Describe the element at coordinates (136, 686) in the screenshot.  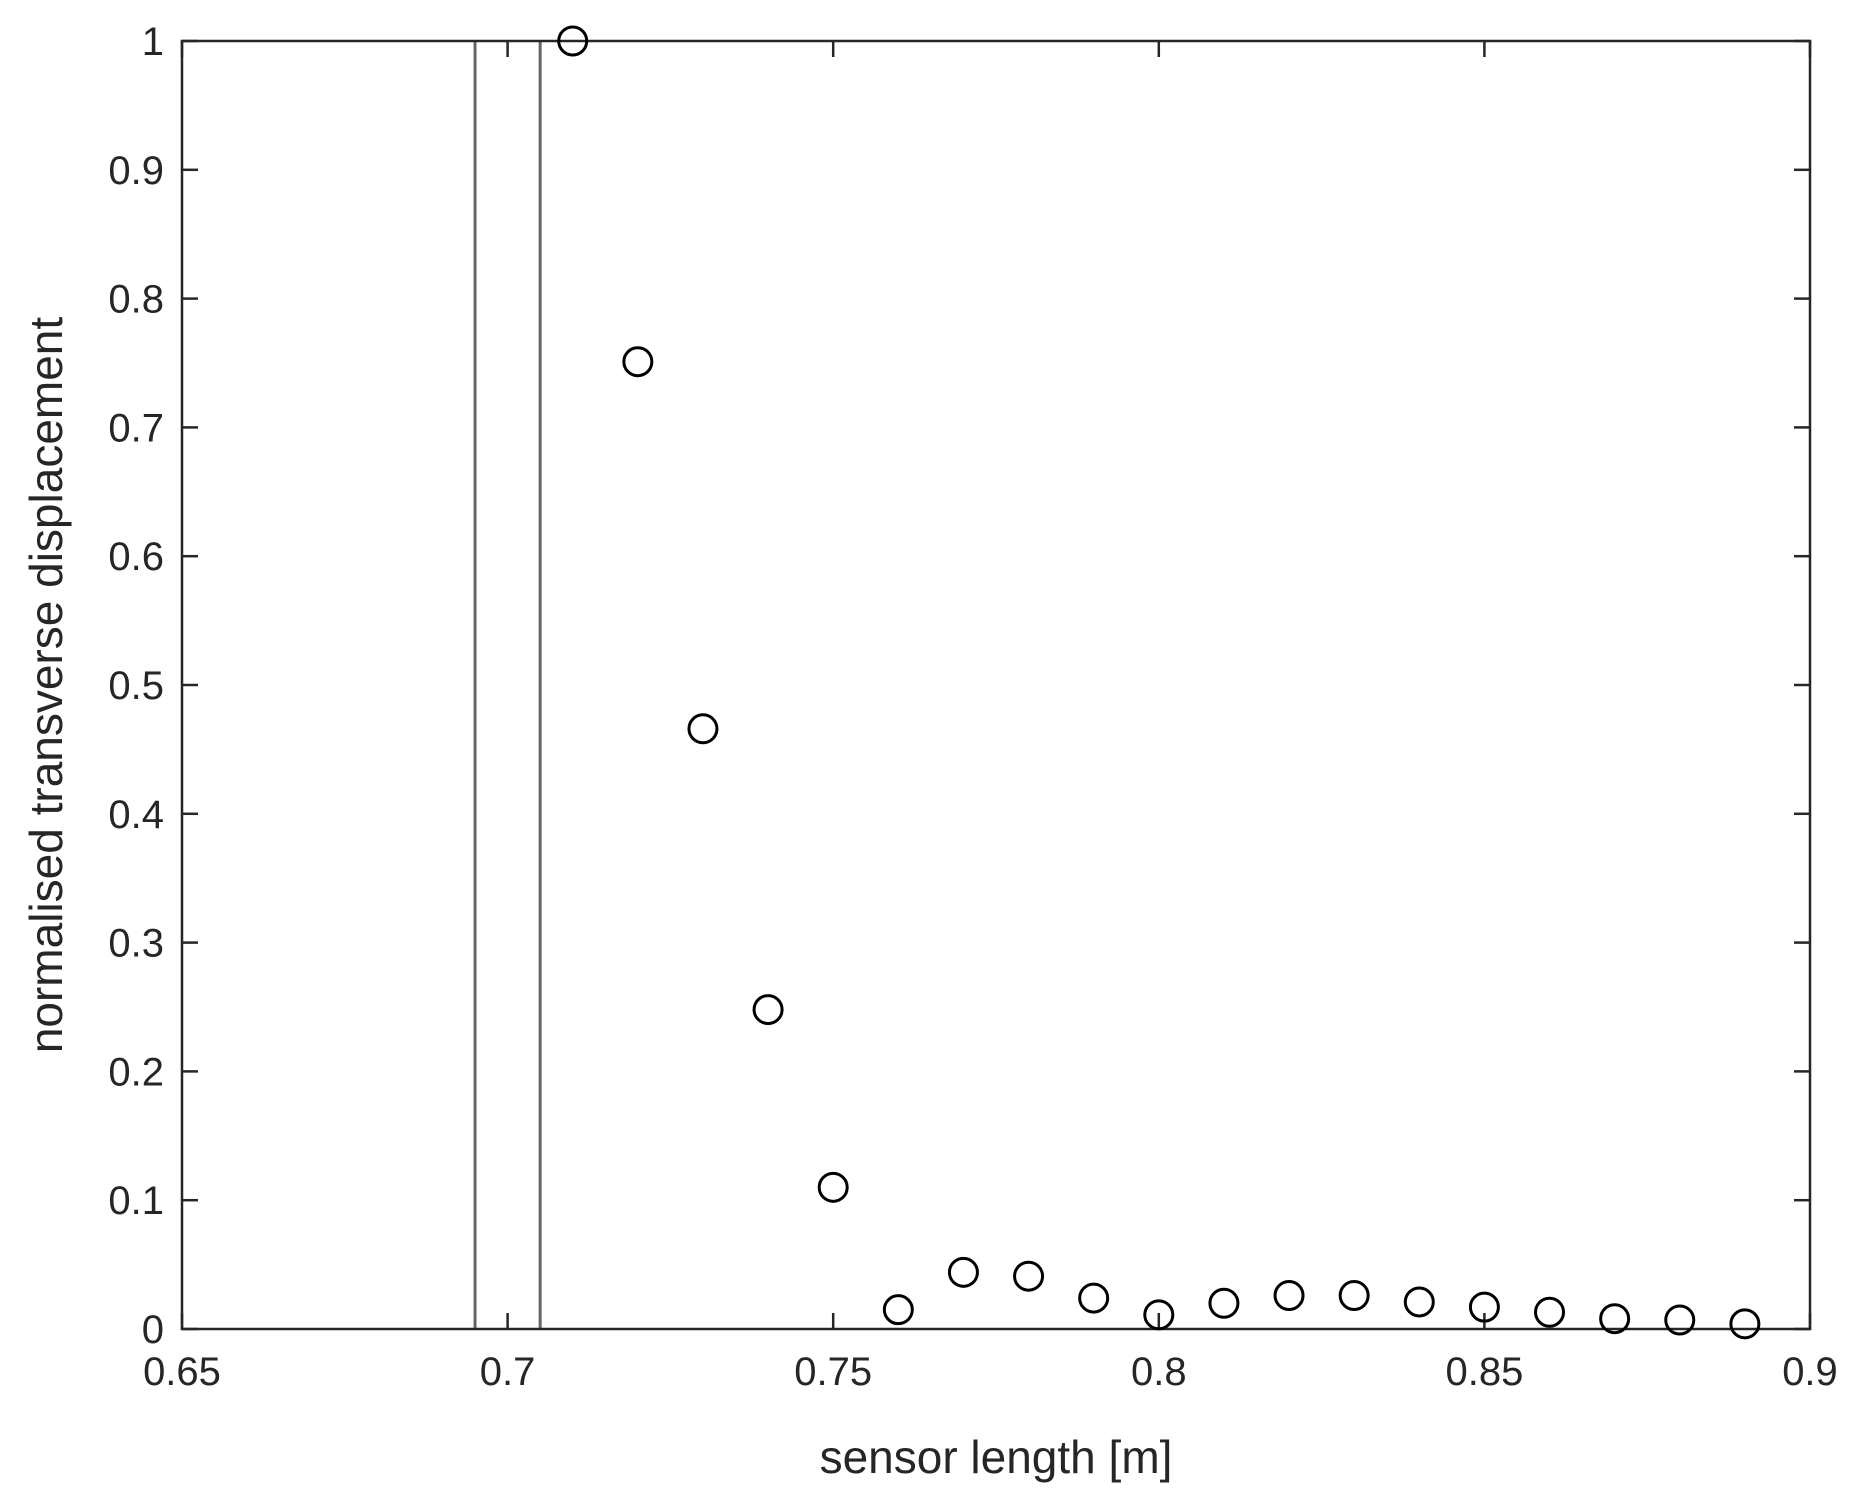
I see `y-tick-label: 0.5` at that location.